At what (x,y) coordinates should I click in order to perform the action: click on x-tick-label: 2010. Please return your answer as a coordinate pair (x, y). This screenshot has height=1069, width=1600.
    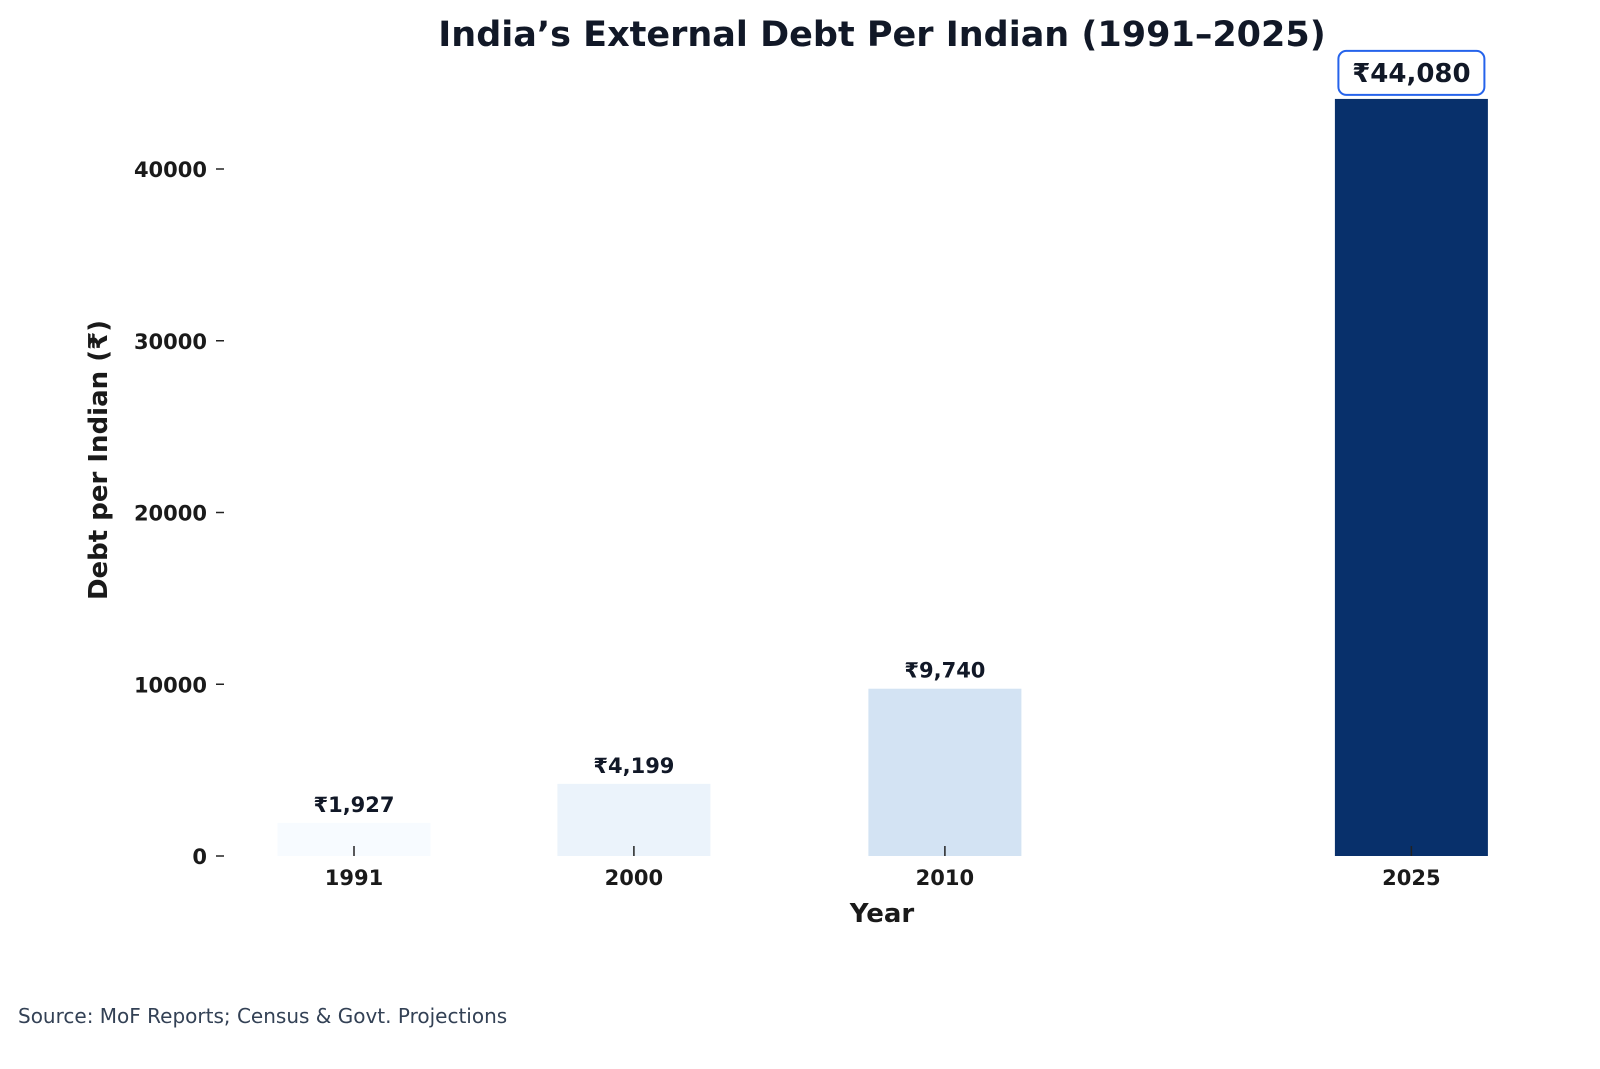
    Looking at the image, I should click on (945, 878).